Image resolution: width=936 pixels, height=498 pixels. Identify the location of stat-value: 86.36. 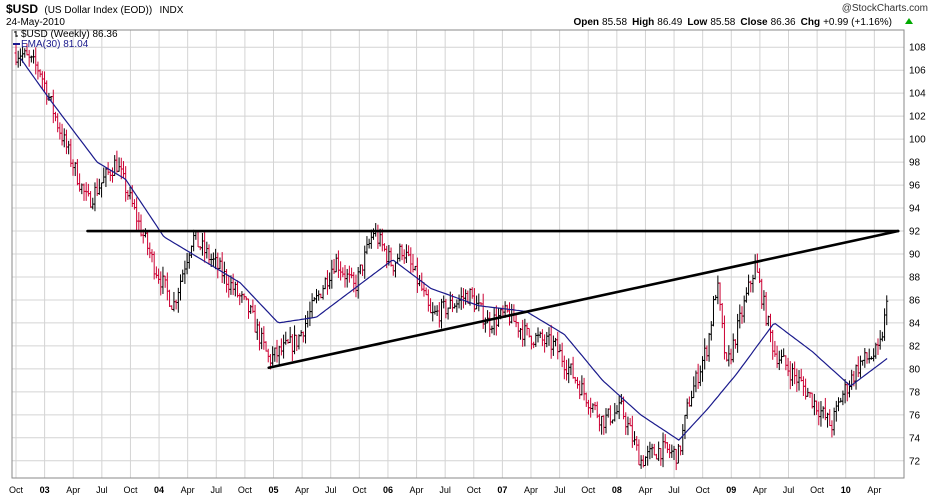
(783, 22).